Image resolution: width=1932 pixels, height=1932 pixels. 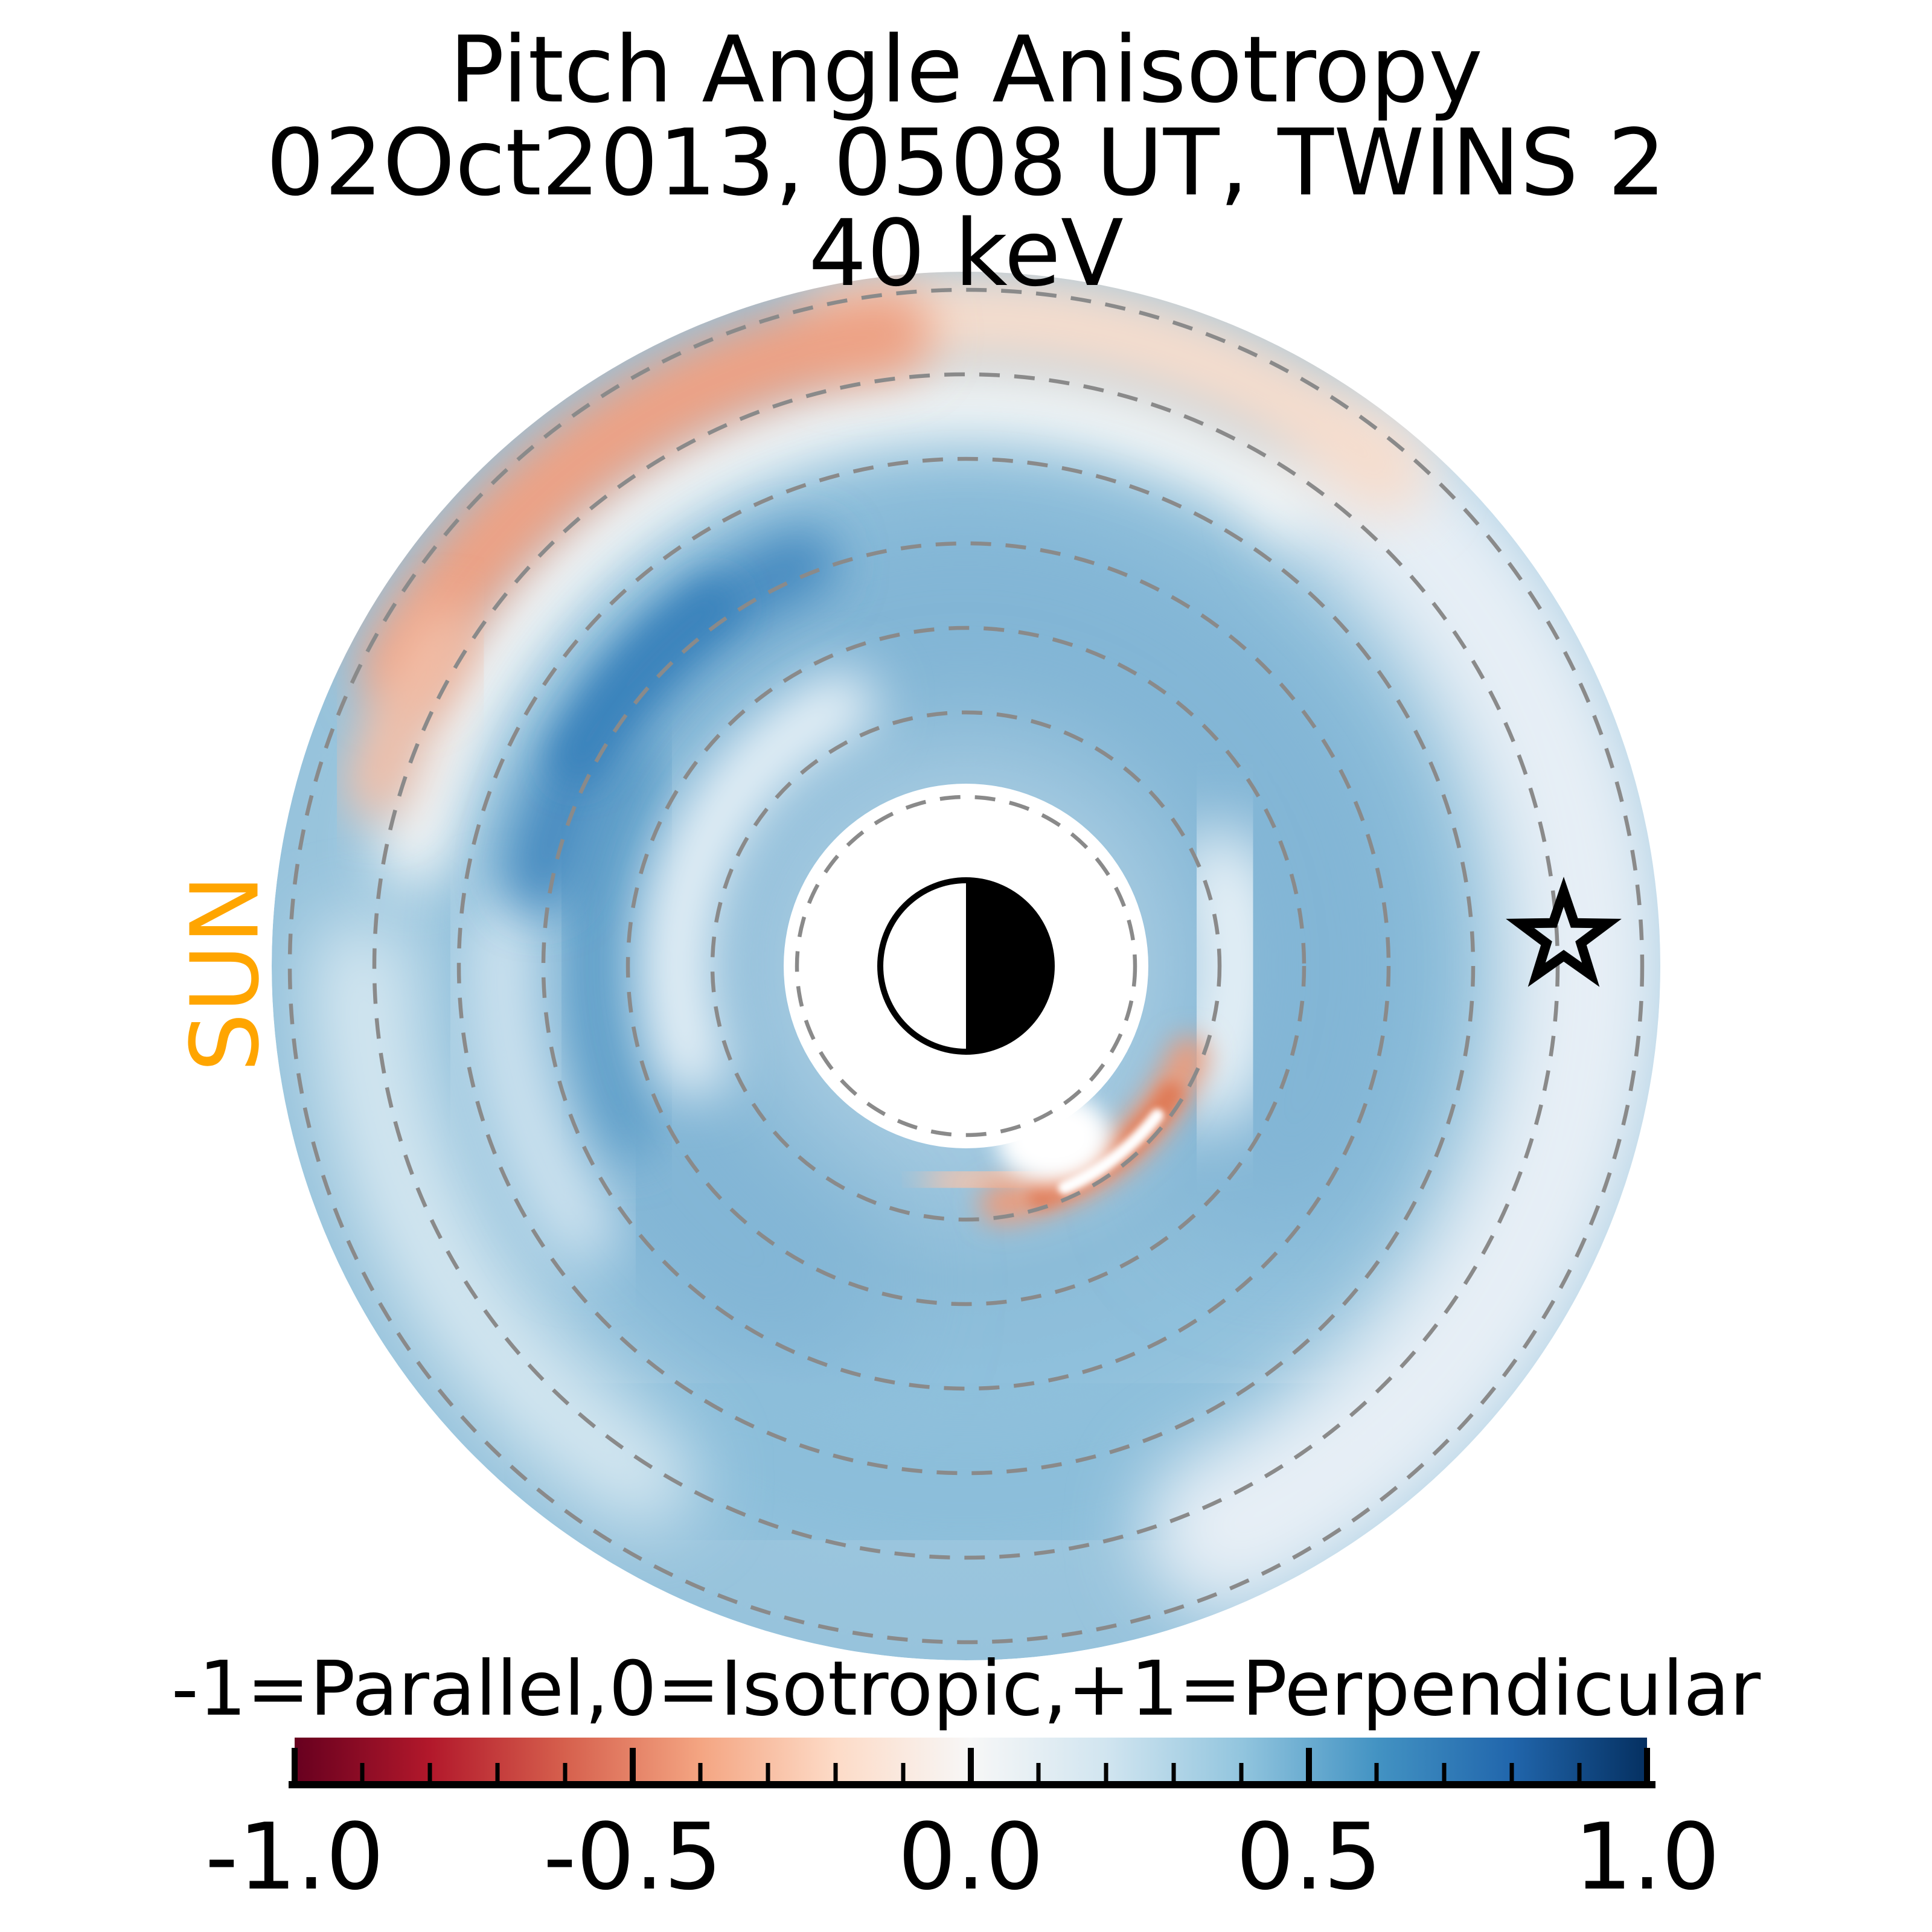 What do you see at coordinates (1118, 394) in the screenshot?
I see `heatmap-feature-outer-pale-salmon-top` at bounding box center [1118, 394].